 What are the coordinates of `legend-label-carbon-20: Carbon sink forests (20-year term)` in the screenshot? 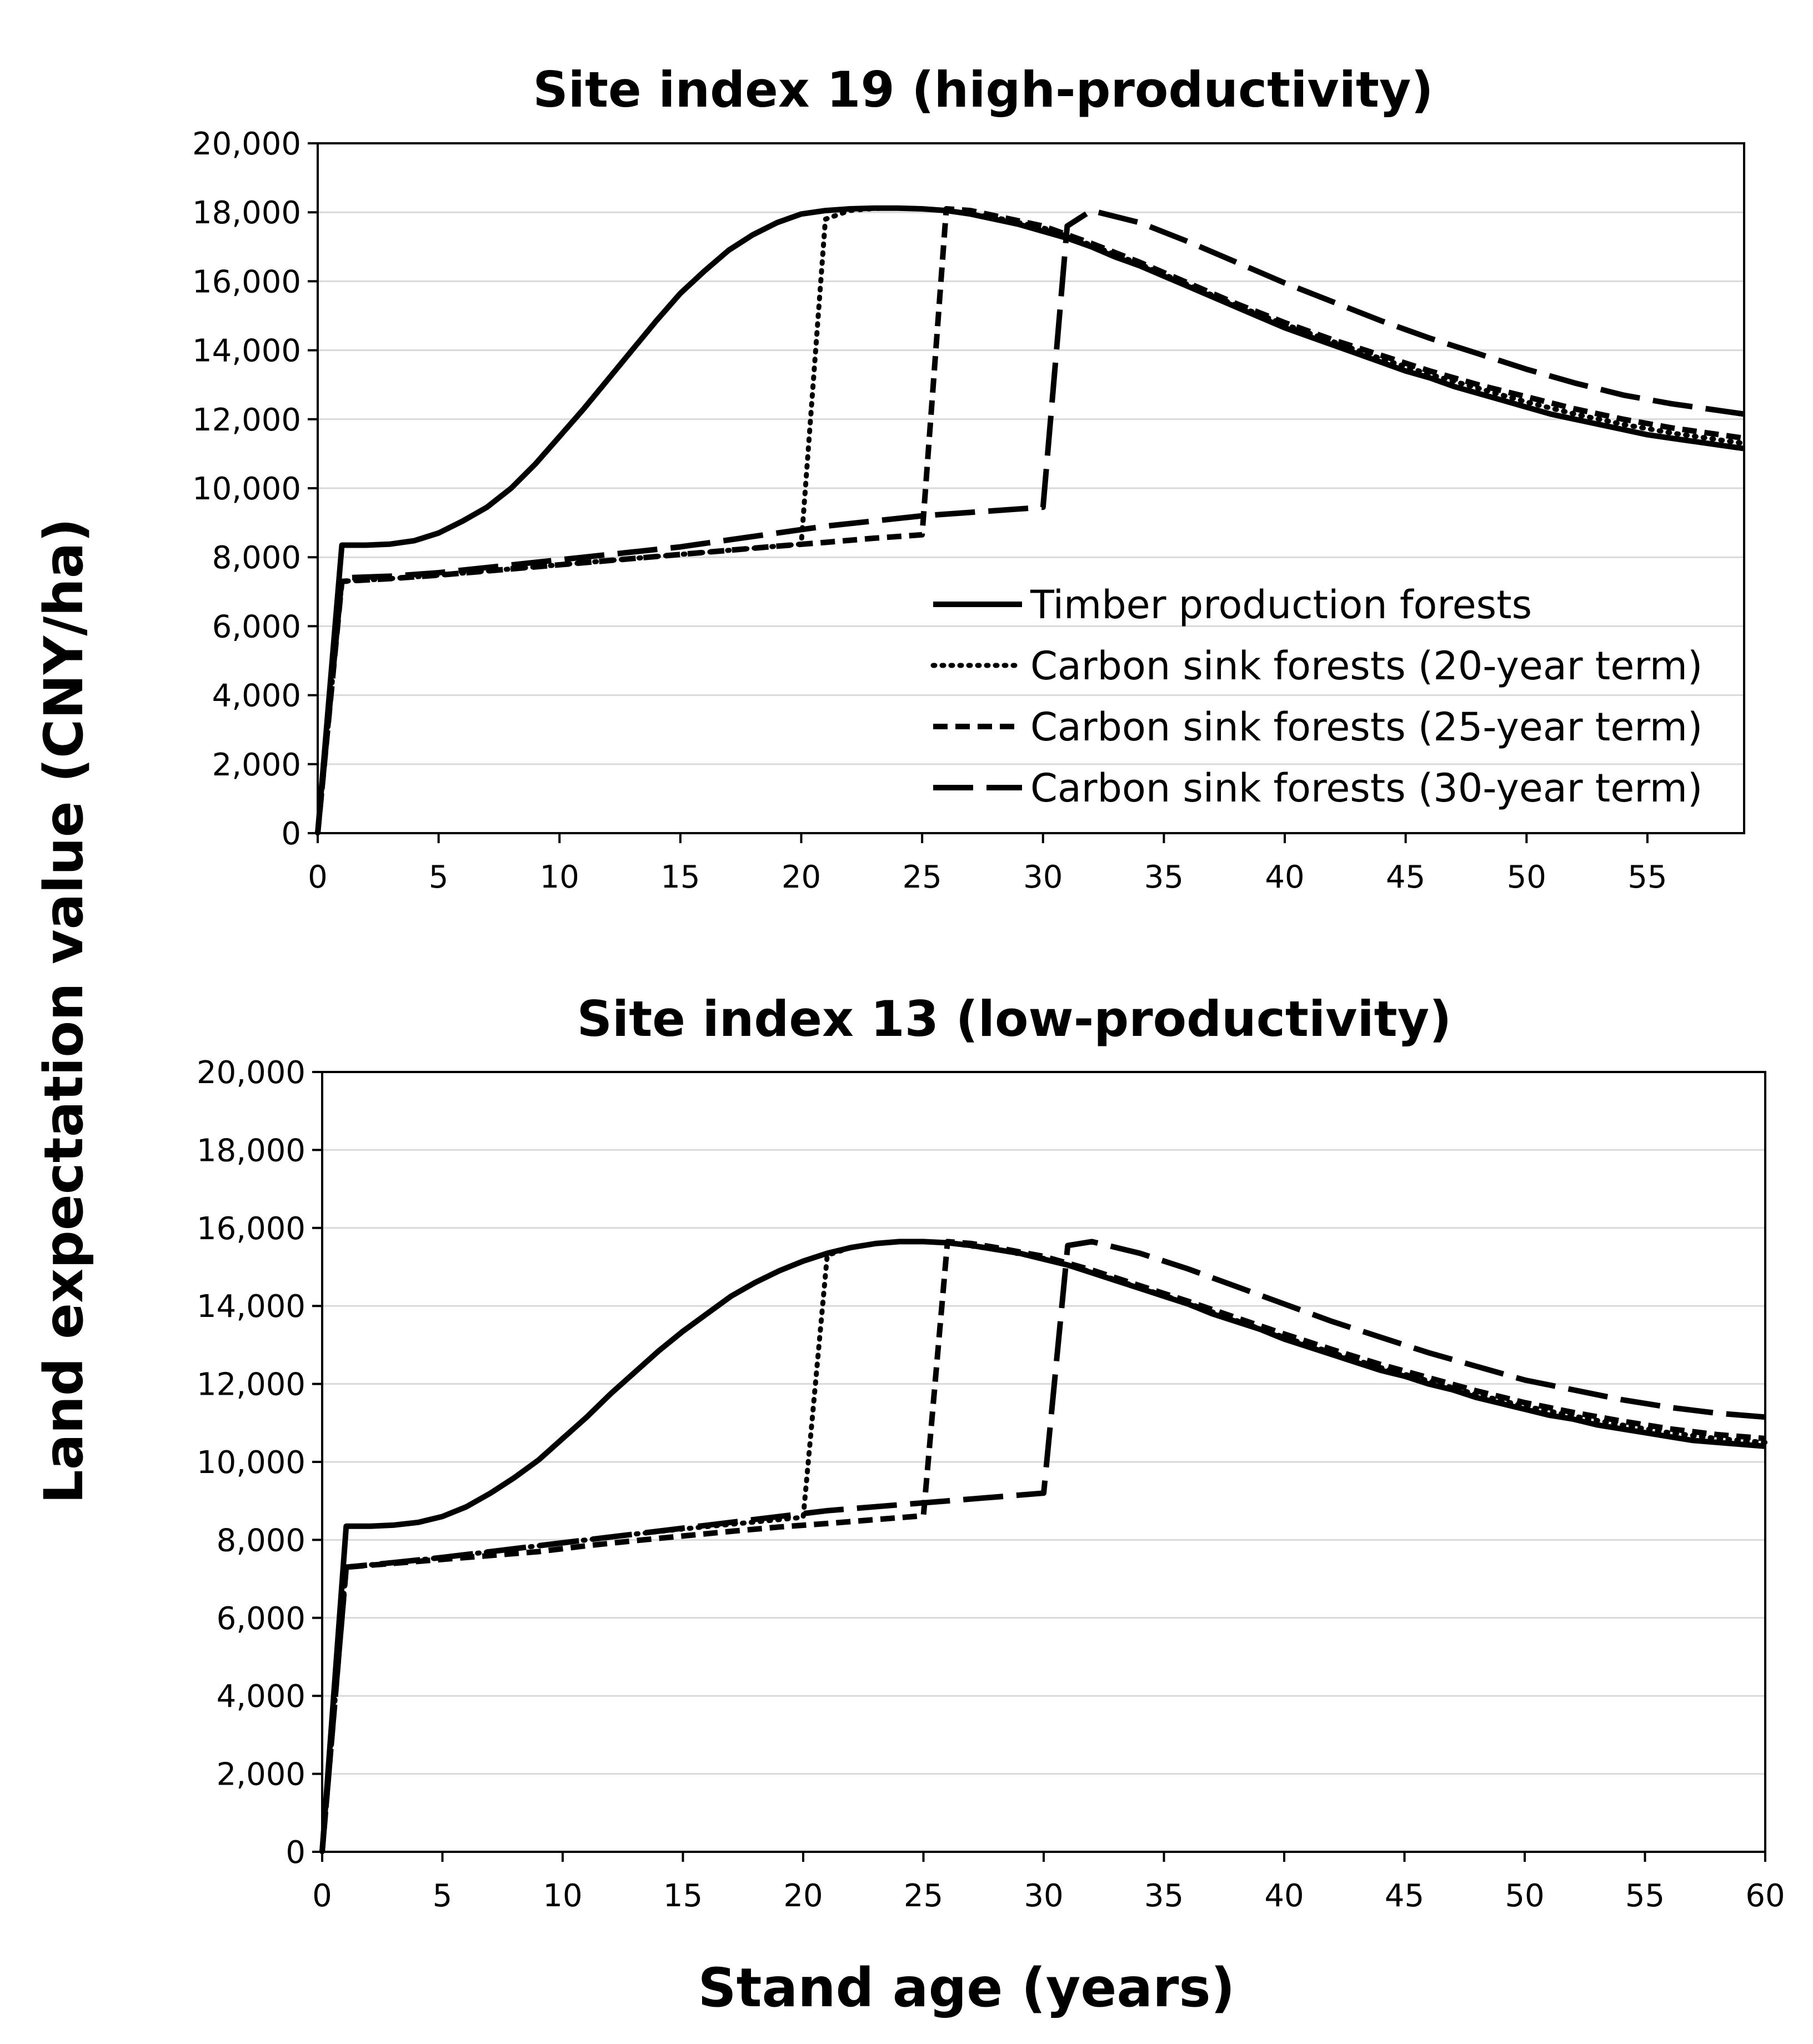 It's located at (1366, 666).